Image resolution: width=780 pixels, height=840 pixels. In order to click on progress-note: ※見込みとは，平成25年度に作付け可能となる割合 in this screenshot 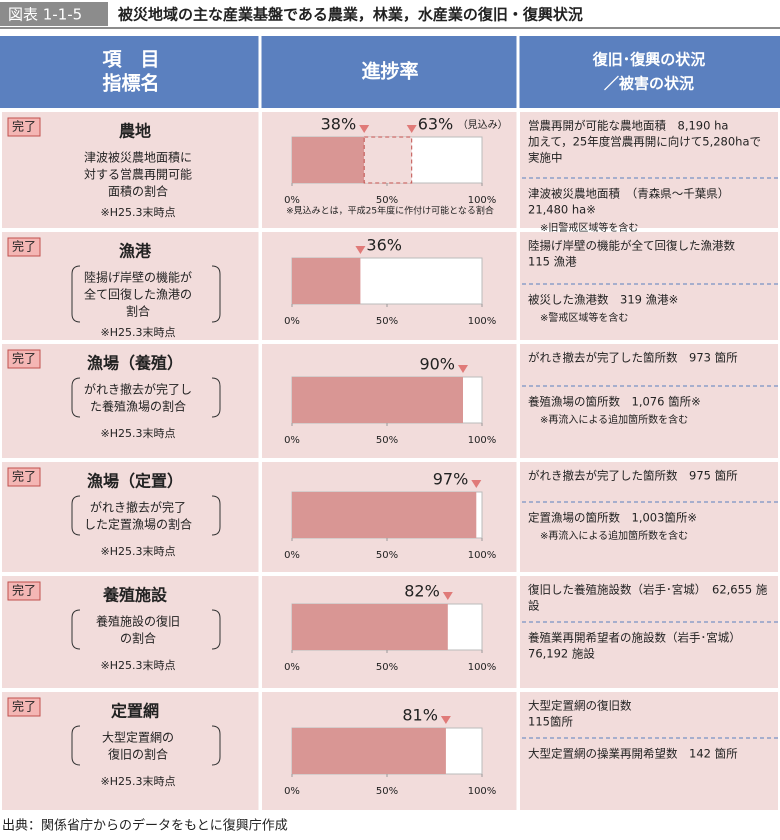, I will do `click(390, 211)`.